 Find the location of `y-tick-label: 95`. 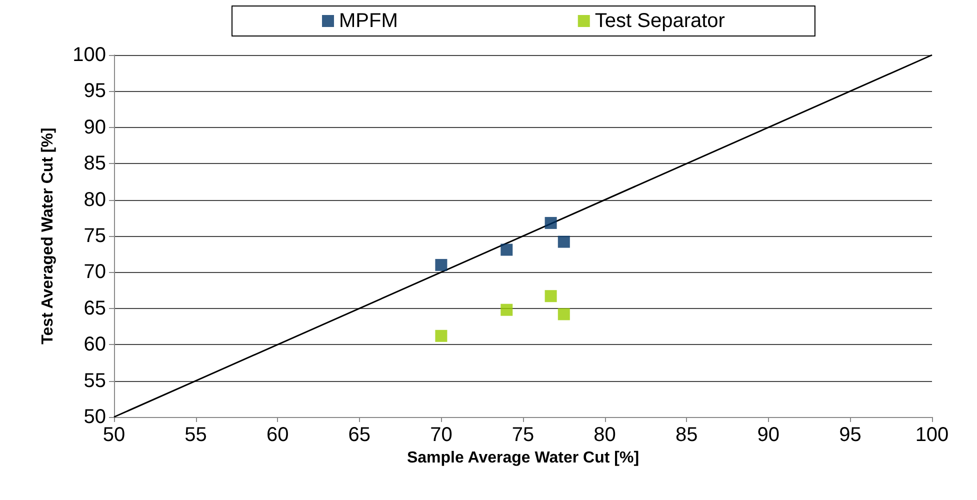

y-tick-label: 95 is located at coordinates (95, 91).